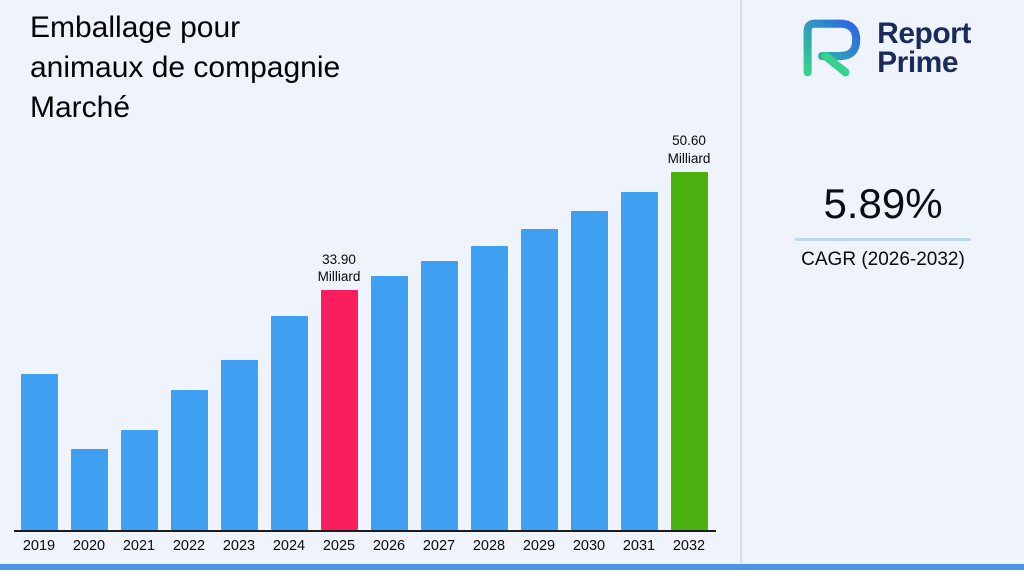 The image size is (1024, 576). What do you see at coordinates (689, 351) in the screenshot?
I see `bar-2032` at bounding box center [689, 351].